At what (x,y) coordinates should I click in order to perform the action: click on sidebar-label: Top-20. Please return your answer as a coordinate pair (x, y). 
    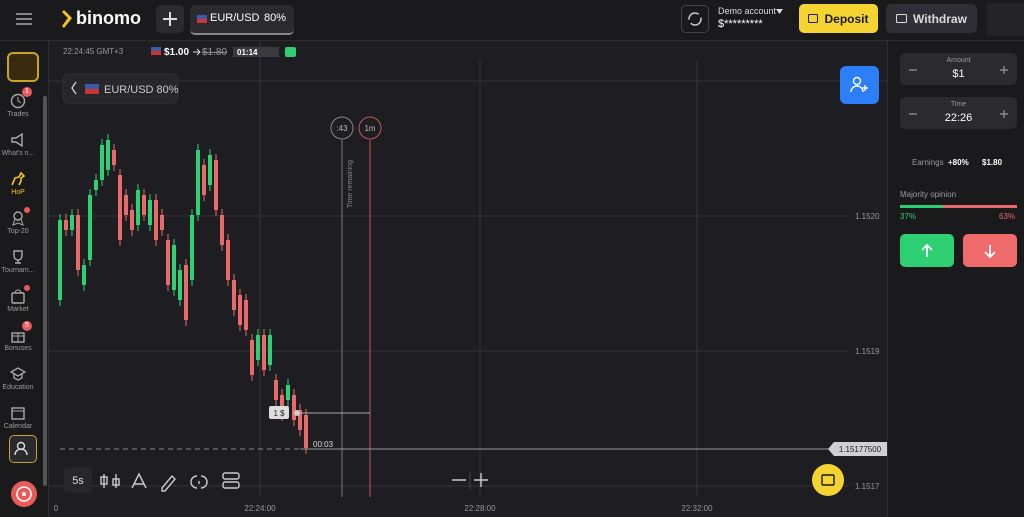
    Looking at the image, I should click on (18, 231).